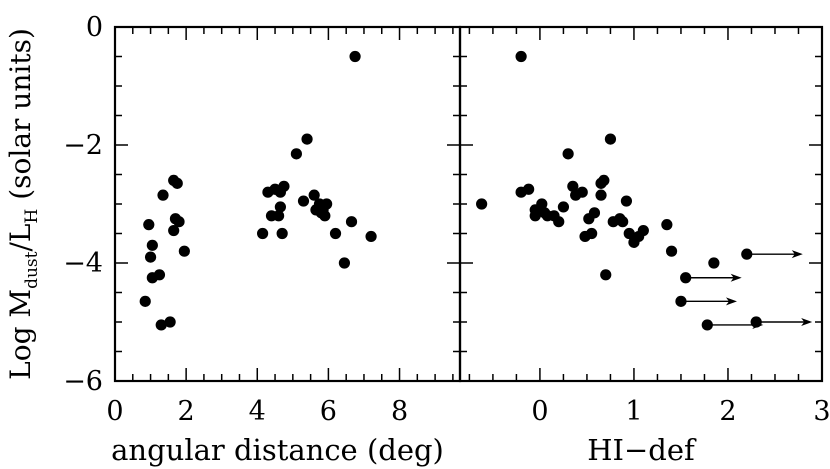 This screenshot has height=469, width=830. What do you see at coordinates (83, 204) in the screenshot?
I see `y-tick-labels: 0 −2 −4 −6` at bounding box center [83, 204].